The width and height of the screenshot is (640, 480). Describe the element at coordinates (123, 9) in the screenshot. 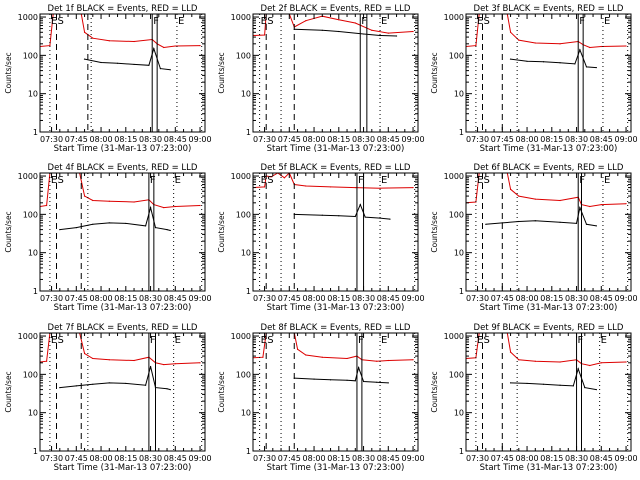

I see `panel-title: Det 1f BLACK = Events, RED = LLD` at that location.